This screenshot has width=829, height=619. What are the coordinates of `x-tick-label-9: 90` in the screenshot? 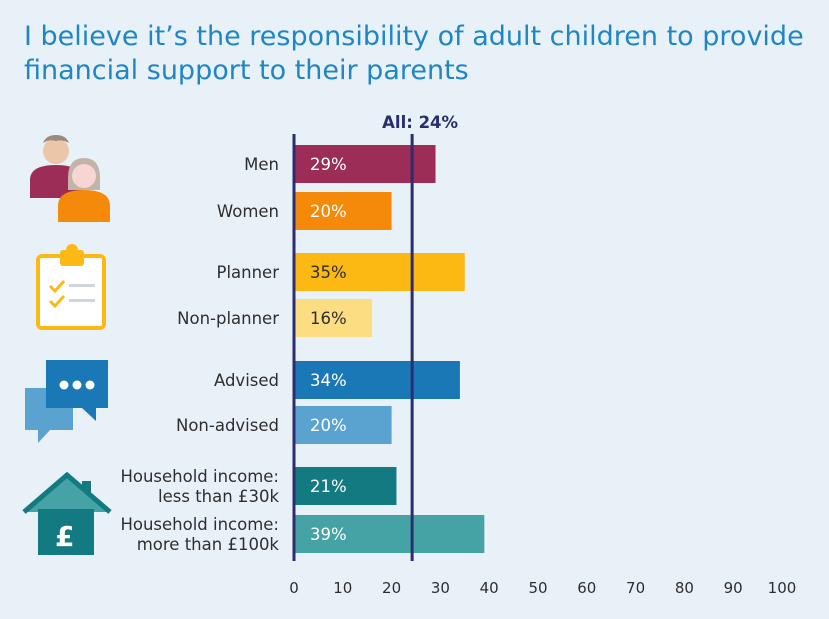 It's located at (733, 588).